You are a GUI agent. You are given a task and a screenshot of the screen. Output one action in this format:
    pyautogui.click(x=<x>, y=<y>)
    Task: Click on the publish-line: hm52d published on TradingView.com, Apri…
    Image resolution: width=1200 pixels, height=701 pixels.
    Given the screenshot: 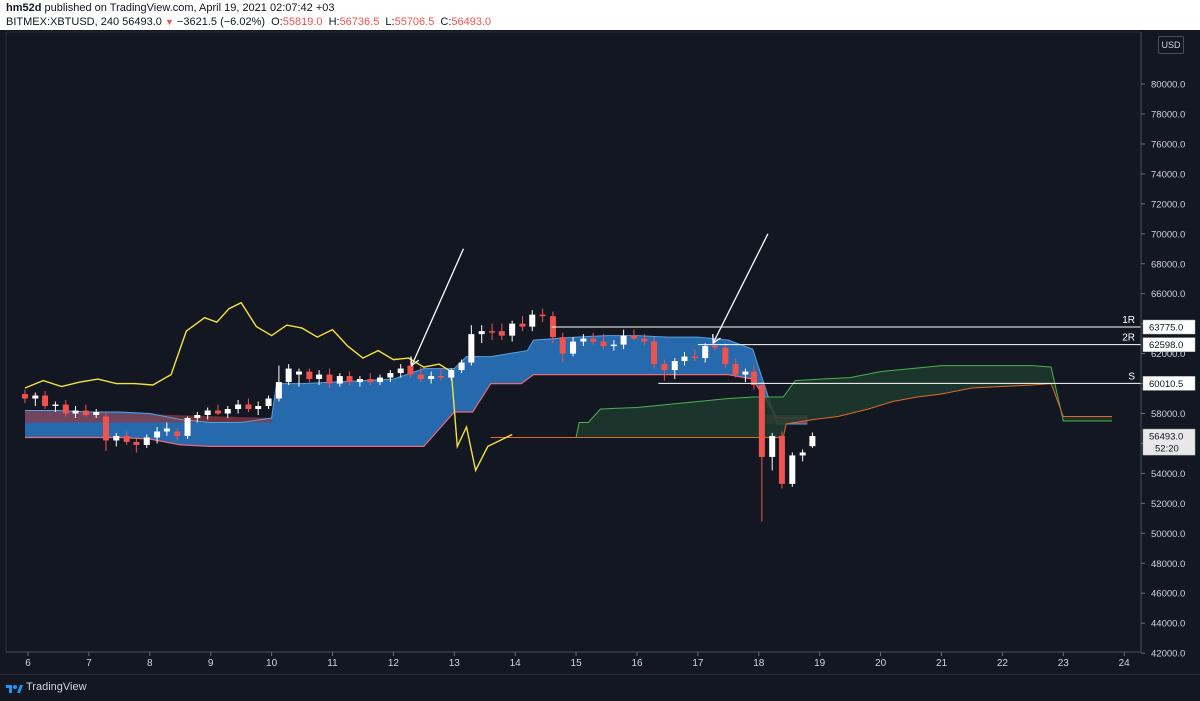 What is the action you would take?
    pyautogui.click(x=170, y=8)
    